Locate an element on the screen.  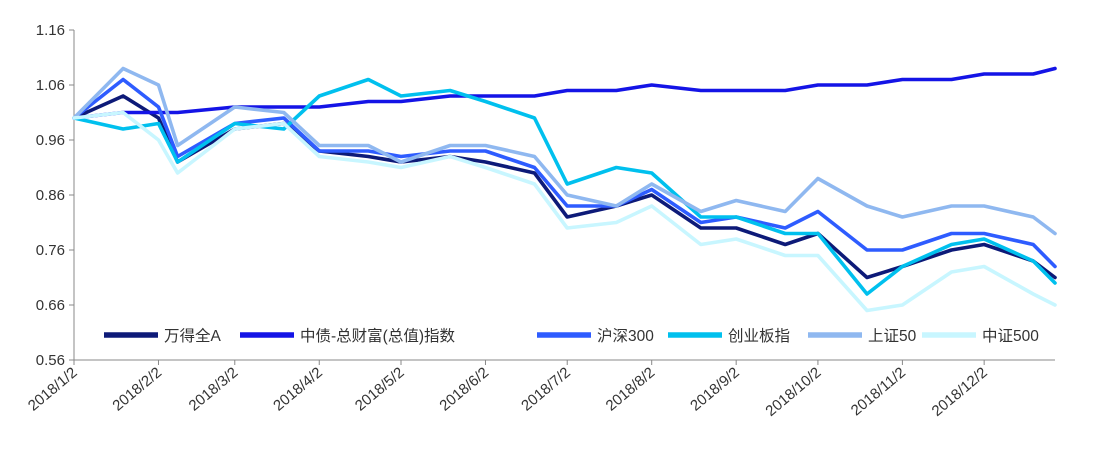
y-tick-label: 0.96 is located at coordinates (50, 140).